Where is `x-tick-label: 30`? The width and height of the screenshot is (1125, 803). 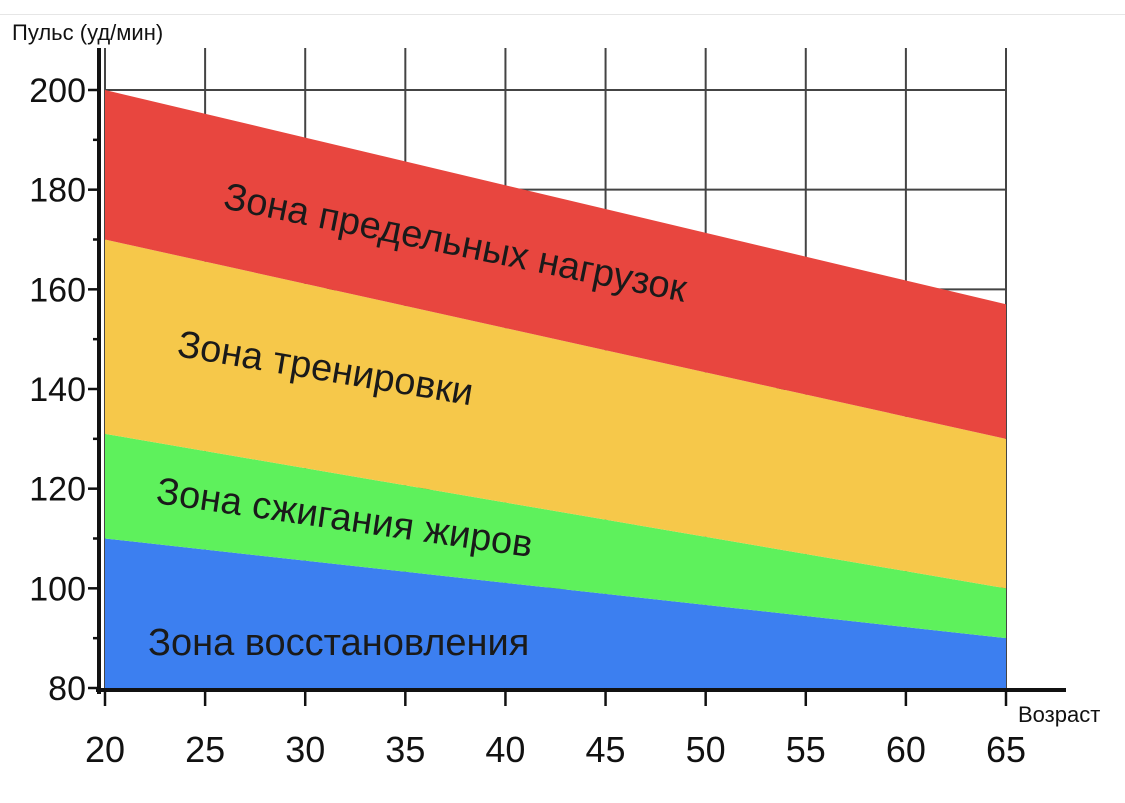 x-tick-label: 30 is located at coordinates (305, 749).